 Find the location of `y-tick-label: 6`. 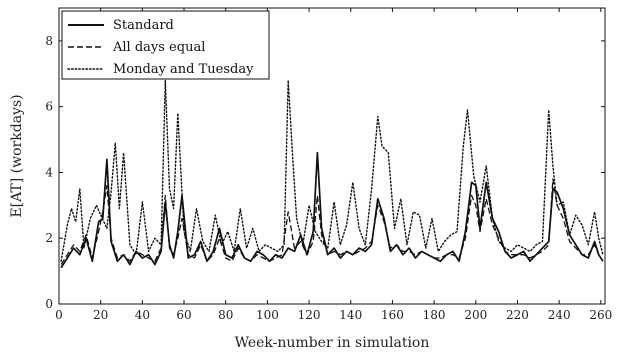

y-tick-label: 6 is located at coordinates (49, 107).